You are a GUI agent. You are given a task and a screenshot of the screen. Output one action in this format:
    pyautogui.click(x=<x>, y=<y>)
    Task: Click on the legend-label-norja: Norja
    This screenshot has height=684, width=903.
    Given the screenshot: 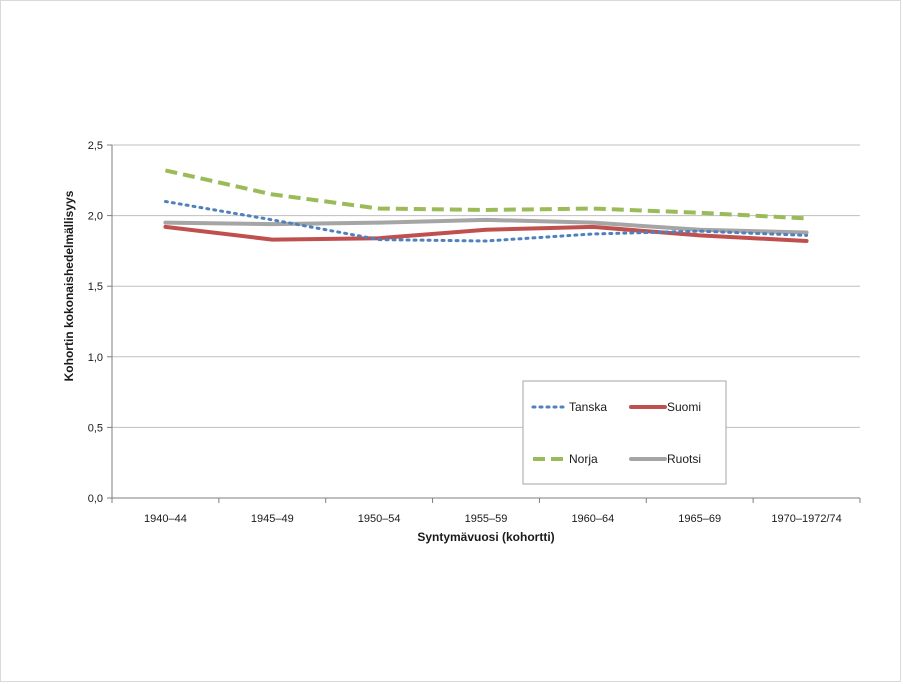 What is the action you would take?
    pyautogui.click(x=583, y=459)
    